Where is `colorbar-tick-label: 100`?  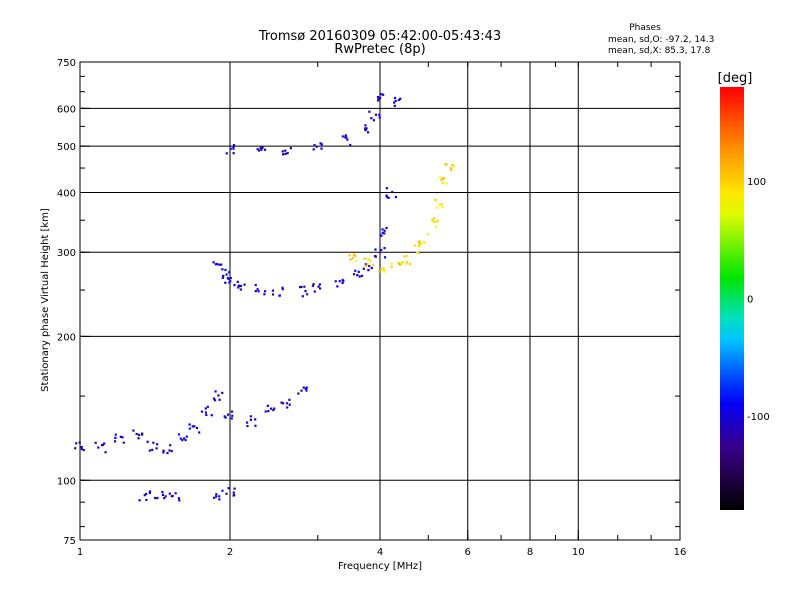 colorbar-tick-label: 100 is located at coordinates (756, 182).